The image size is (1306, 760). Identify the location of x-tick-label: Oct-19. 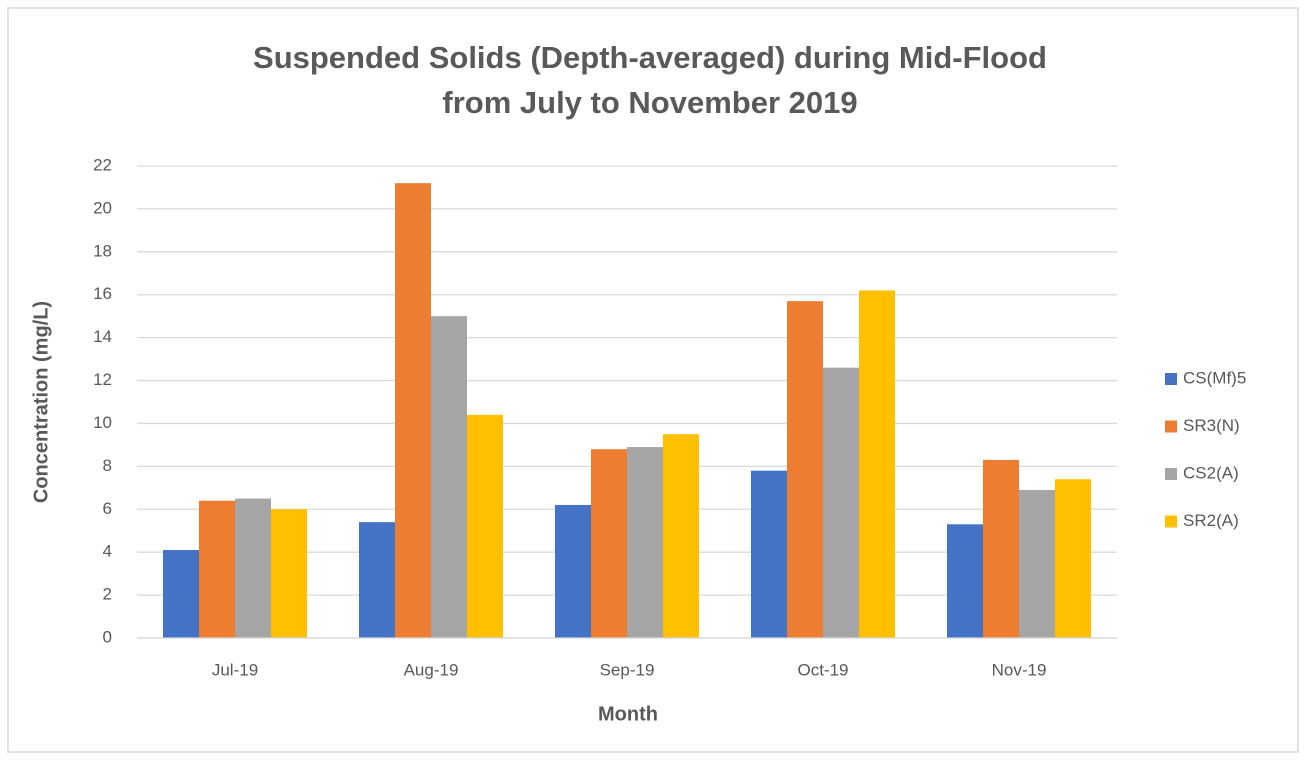
(822, 669).